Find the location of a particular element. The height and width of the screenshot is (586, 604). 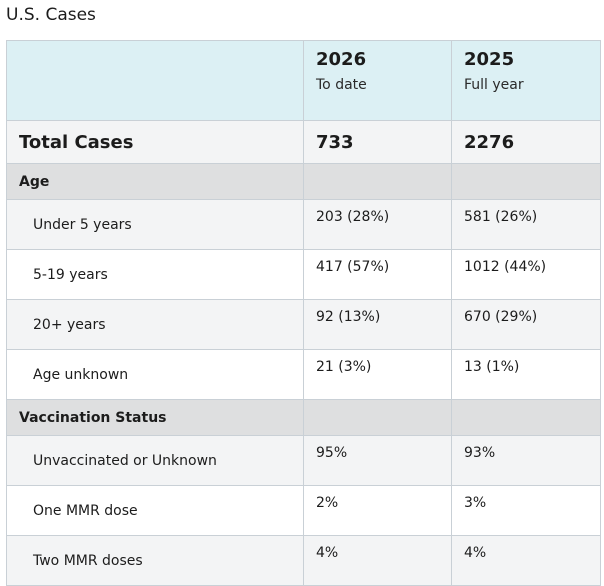

section-label: Age is located at coordinates (155, 181).